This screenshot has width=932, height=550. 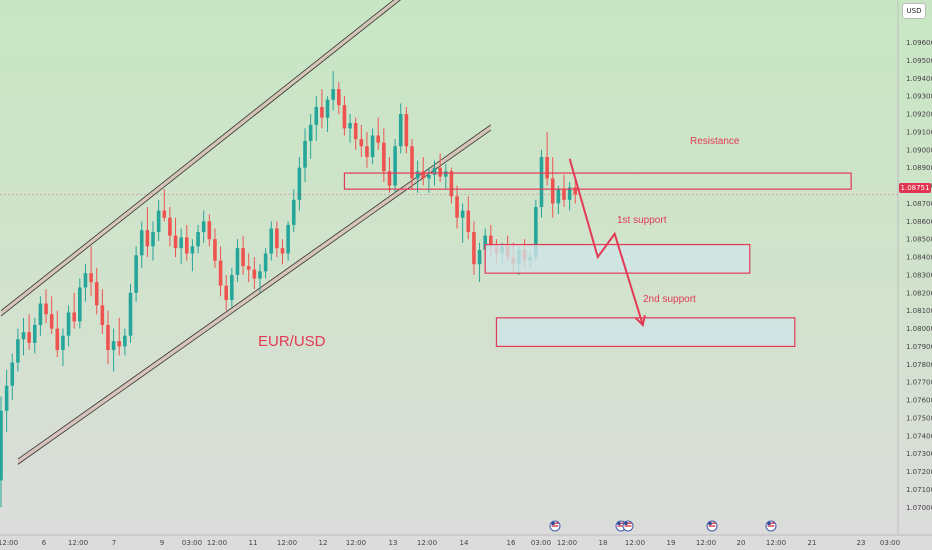 What do you see at coordinates (715, 141) in the screenshot?
I see `resistance-label: Resistance` at bounding box center [715, 141].